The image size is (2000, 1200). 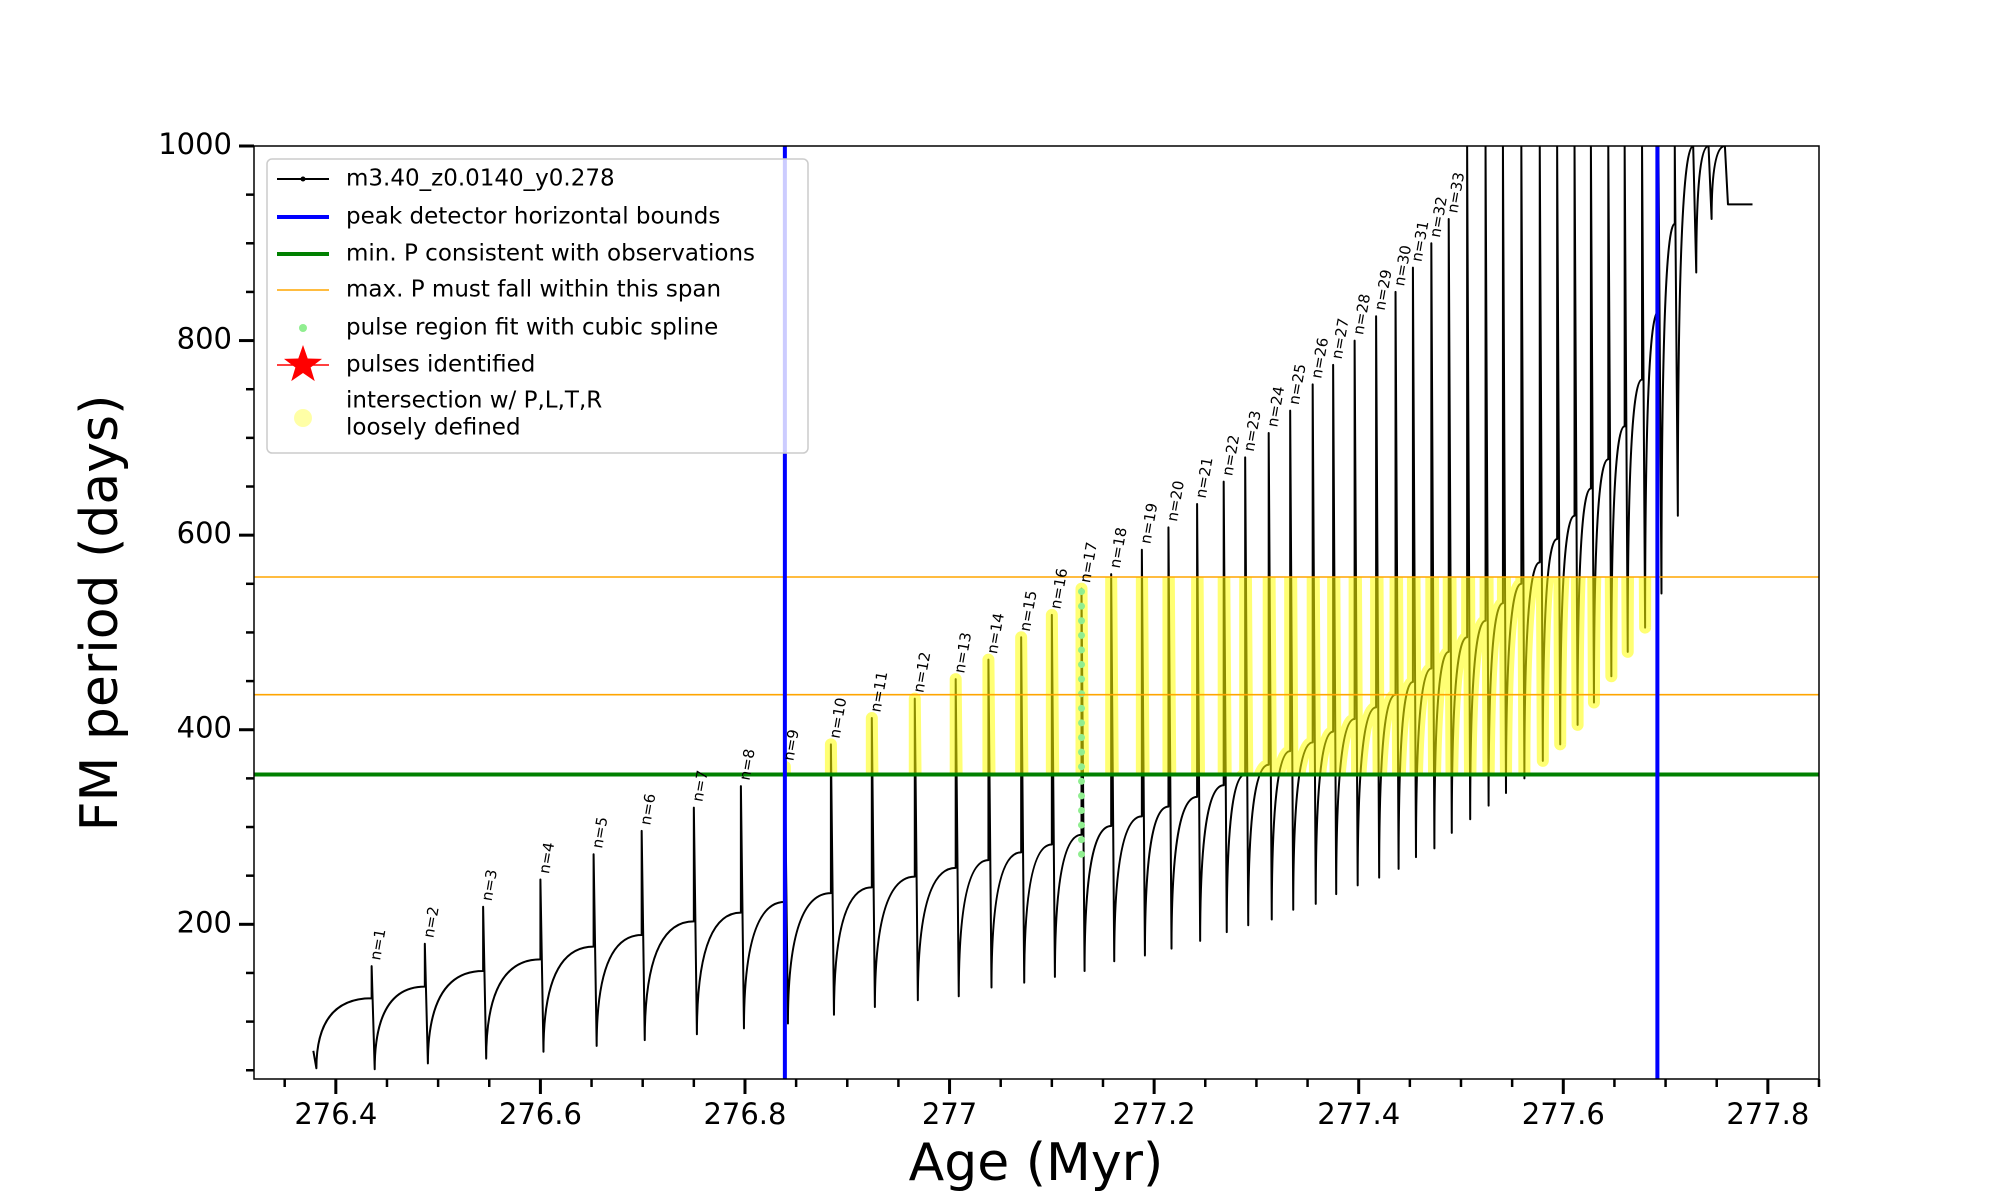 I want to click on y-tick-label: 1000, so click(x=195, y=144).